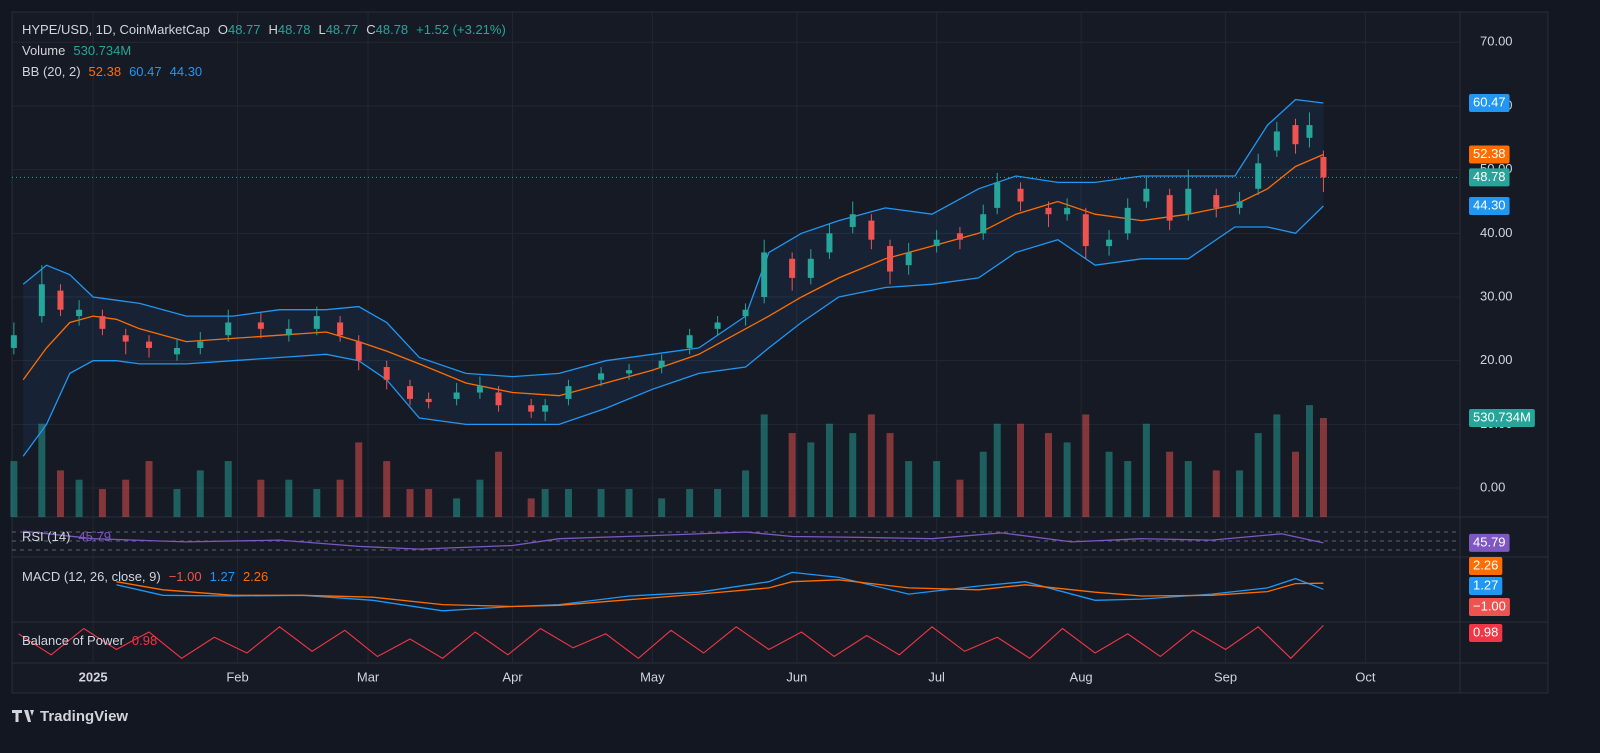 The width and height of the screenshot is (1600, 753). I want to click on x-tick-label: 2025, so click(93, 676).